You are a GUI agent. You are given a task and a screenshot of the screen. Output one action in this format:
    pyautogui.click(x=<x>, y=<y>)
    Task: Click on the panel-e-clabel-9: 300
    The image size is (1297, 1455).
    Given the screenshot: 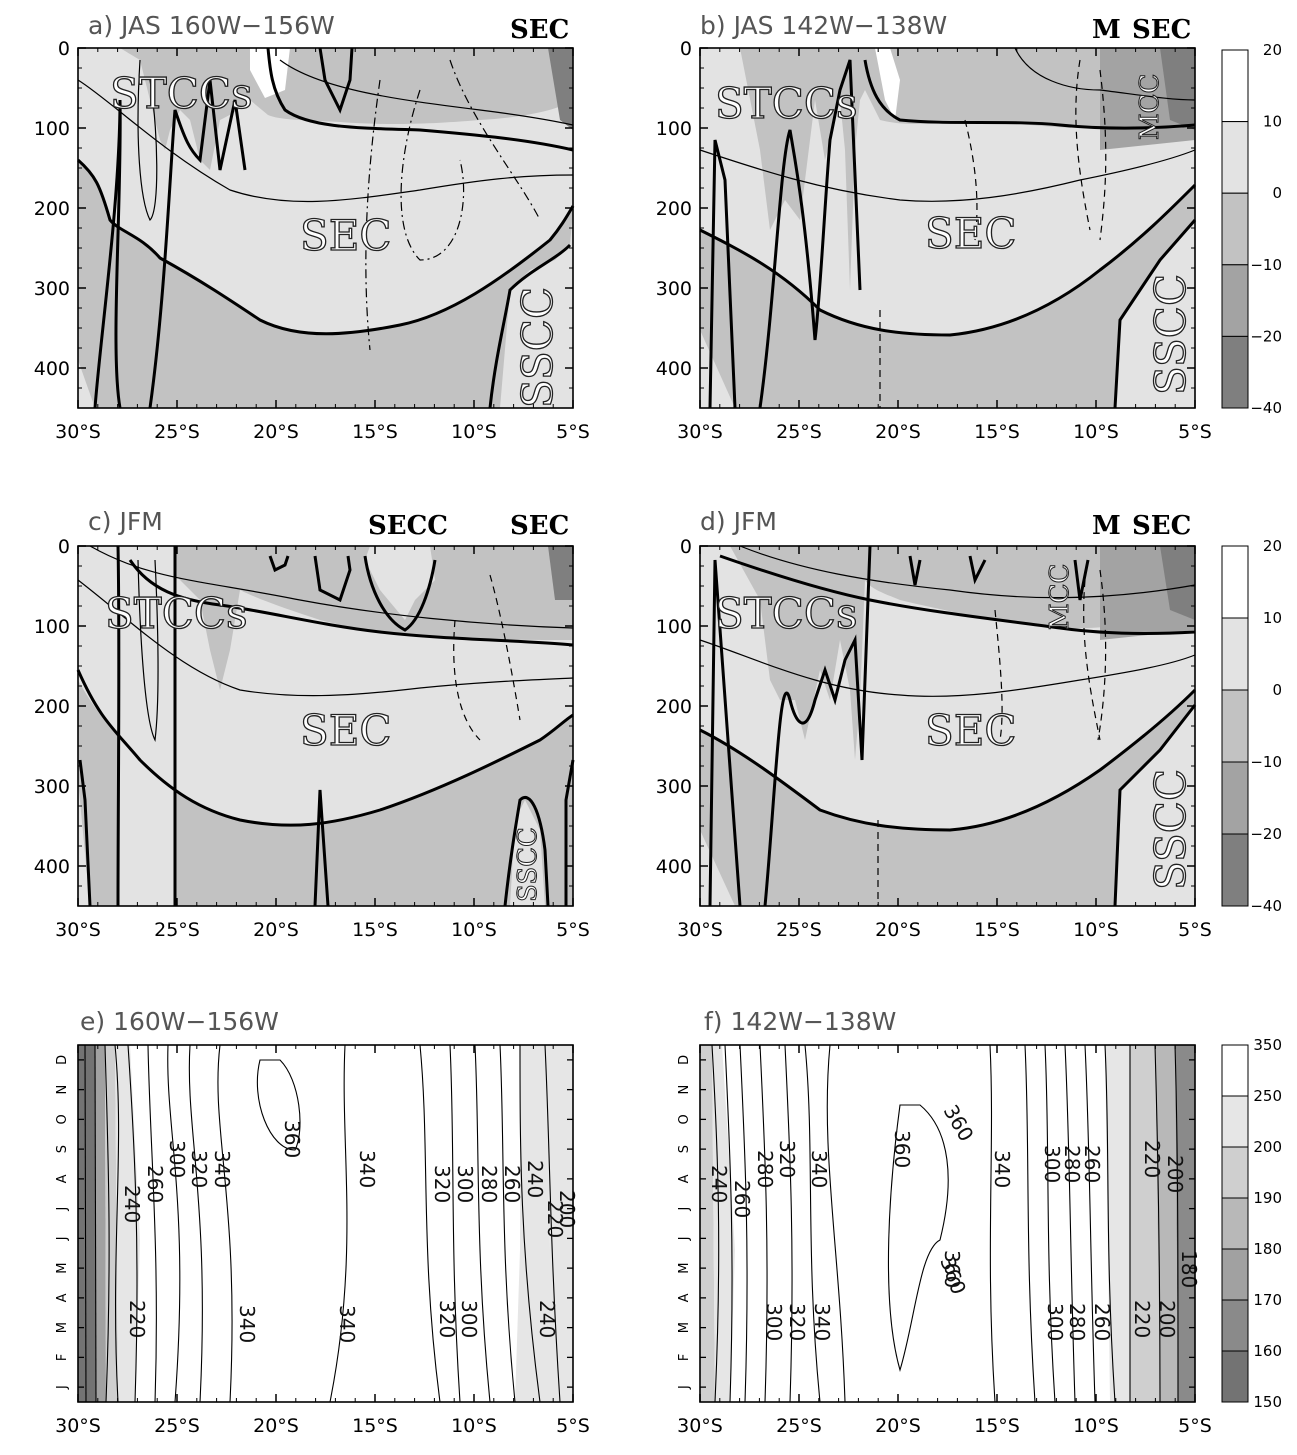 What is the action you would take?
    pyautogui.click(x=465, y=1184)
    